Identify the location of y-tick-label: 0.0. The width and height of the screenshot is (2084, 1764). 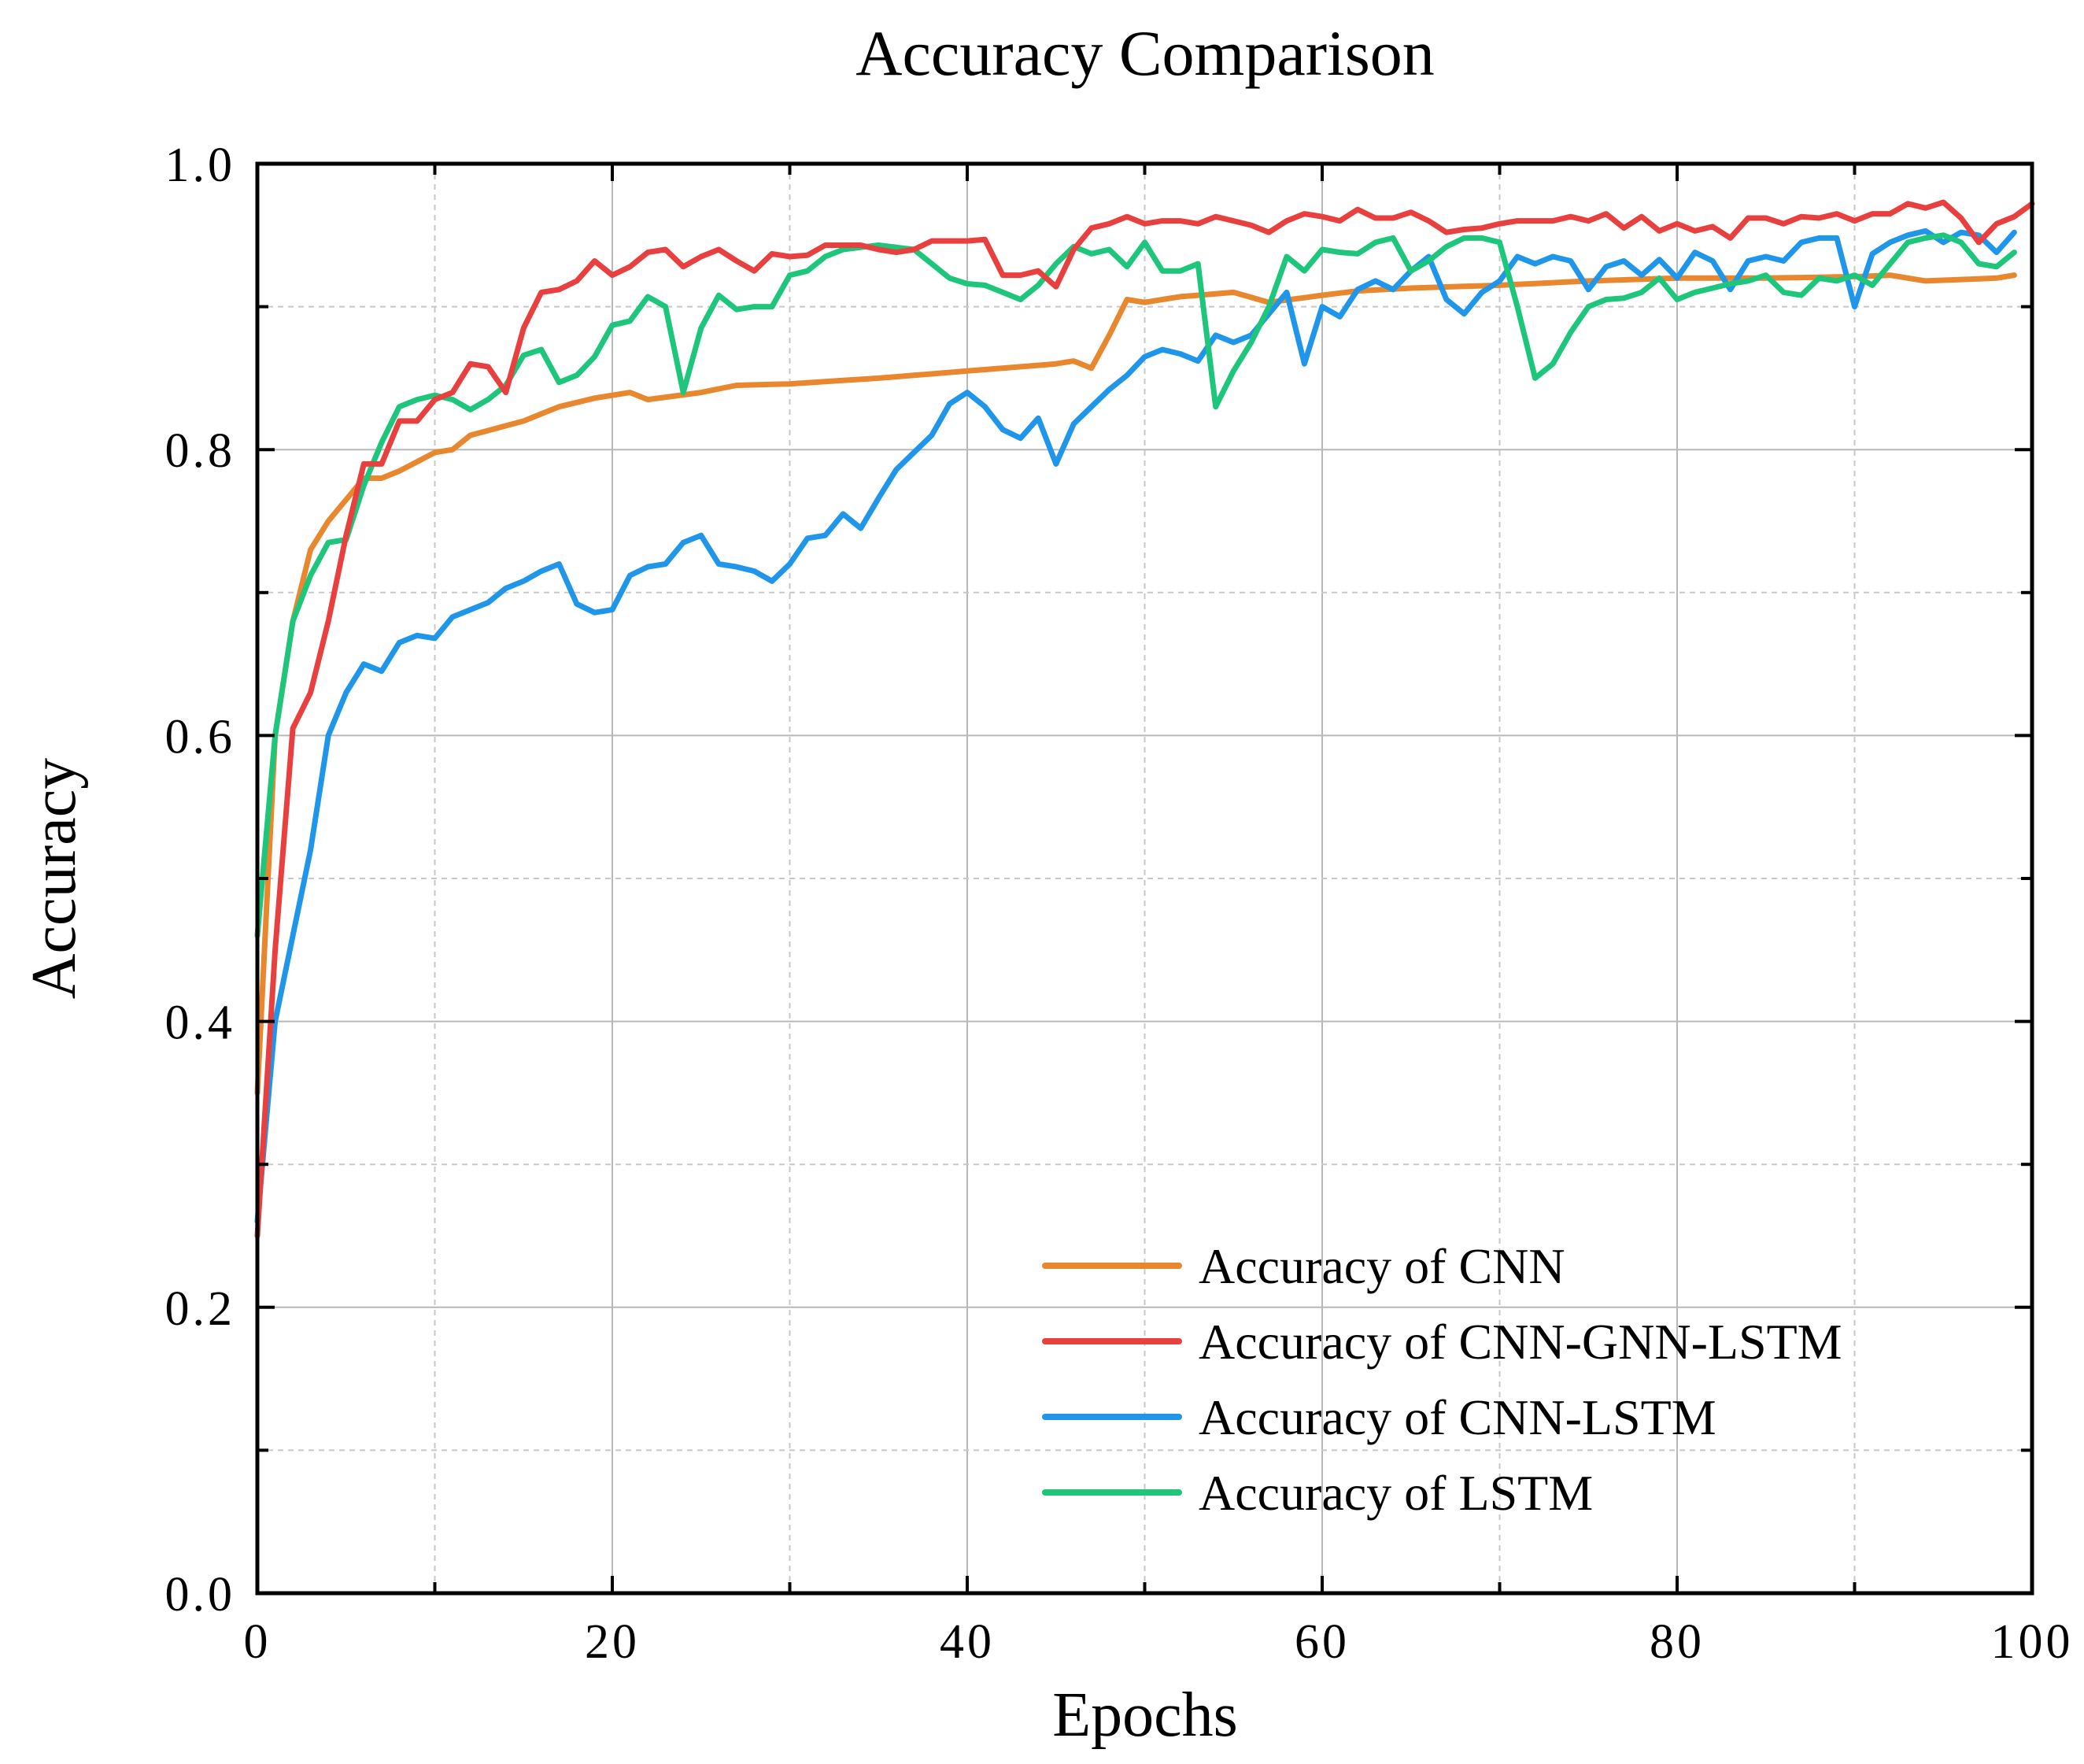
(201, 1595).